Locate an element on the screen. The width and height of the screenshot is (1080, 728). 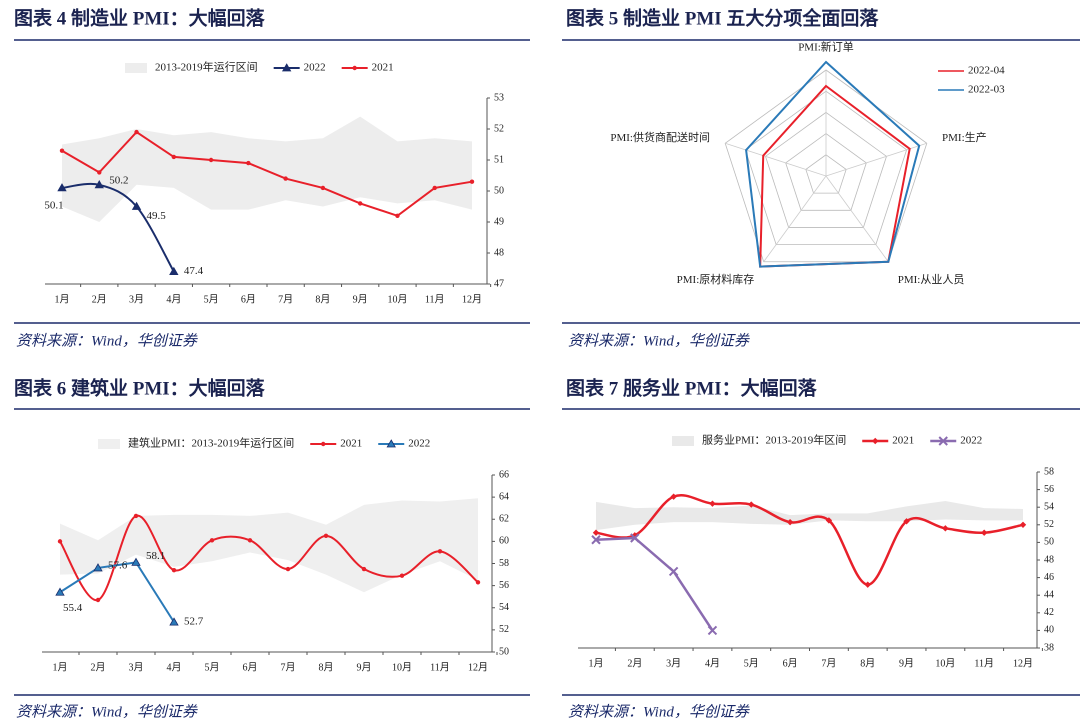
y-tick-label: 51 is located at coordinates (499, 159).